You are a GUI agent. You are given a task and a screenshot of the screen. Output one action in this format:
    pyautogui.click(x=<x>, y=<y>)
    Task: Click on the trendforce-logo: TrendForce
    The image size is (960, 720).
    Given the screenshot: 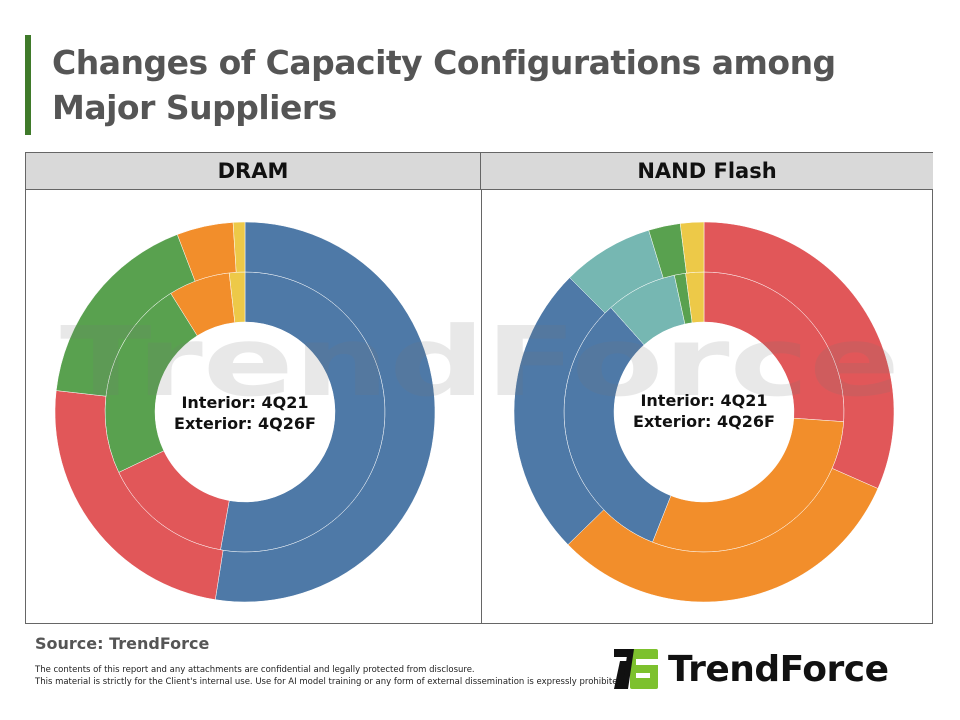 What is the action you would take?
    pyautogui.click(x=750, y=669)
    